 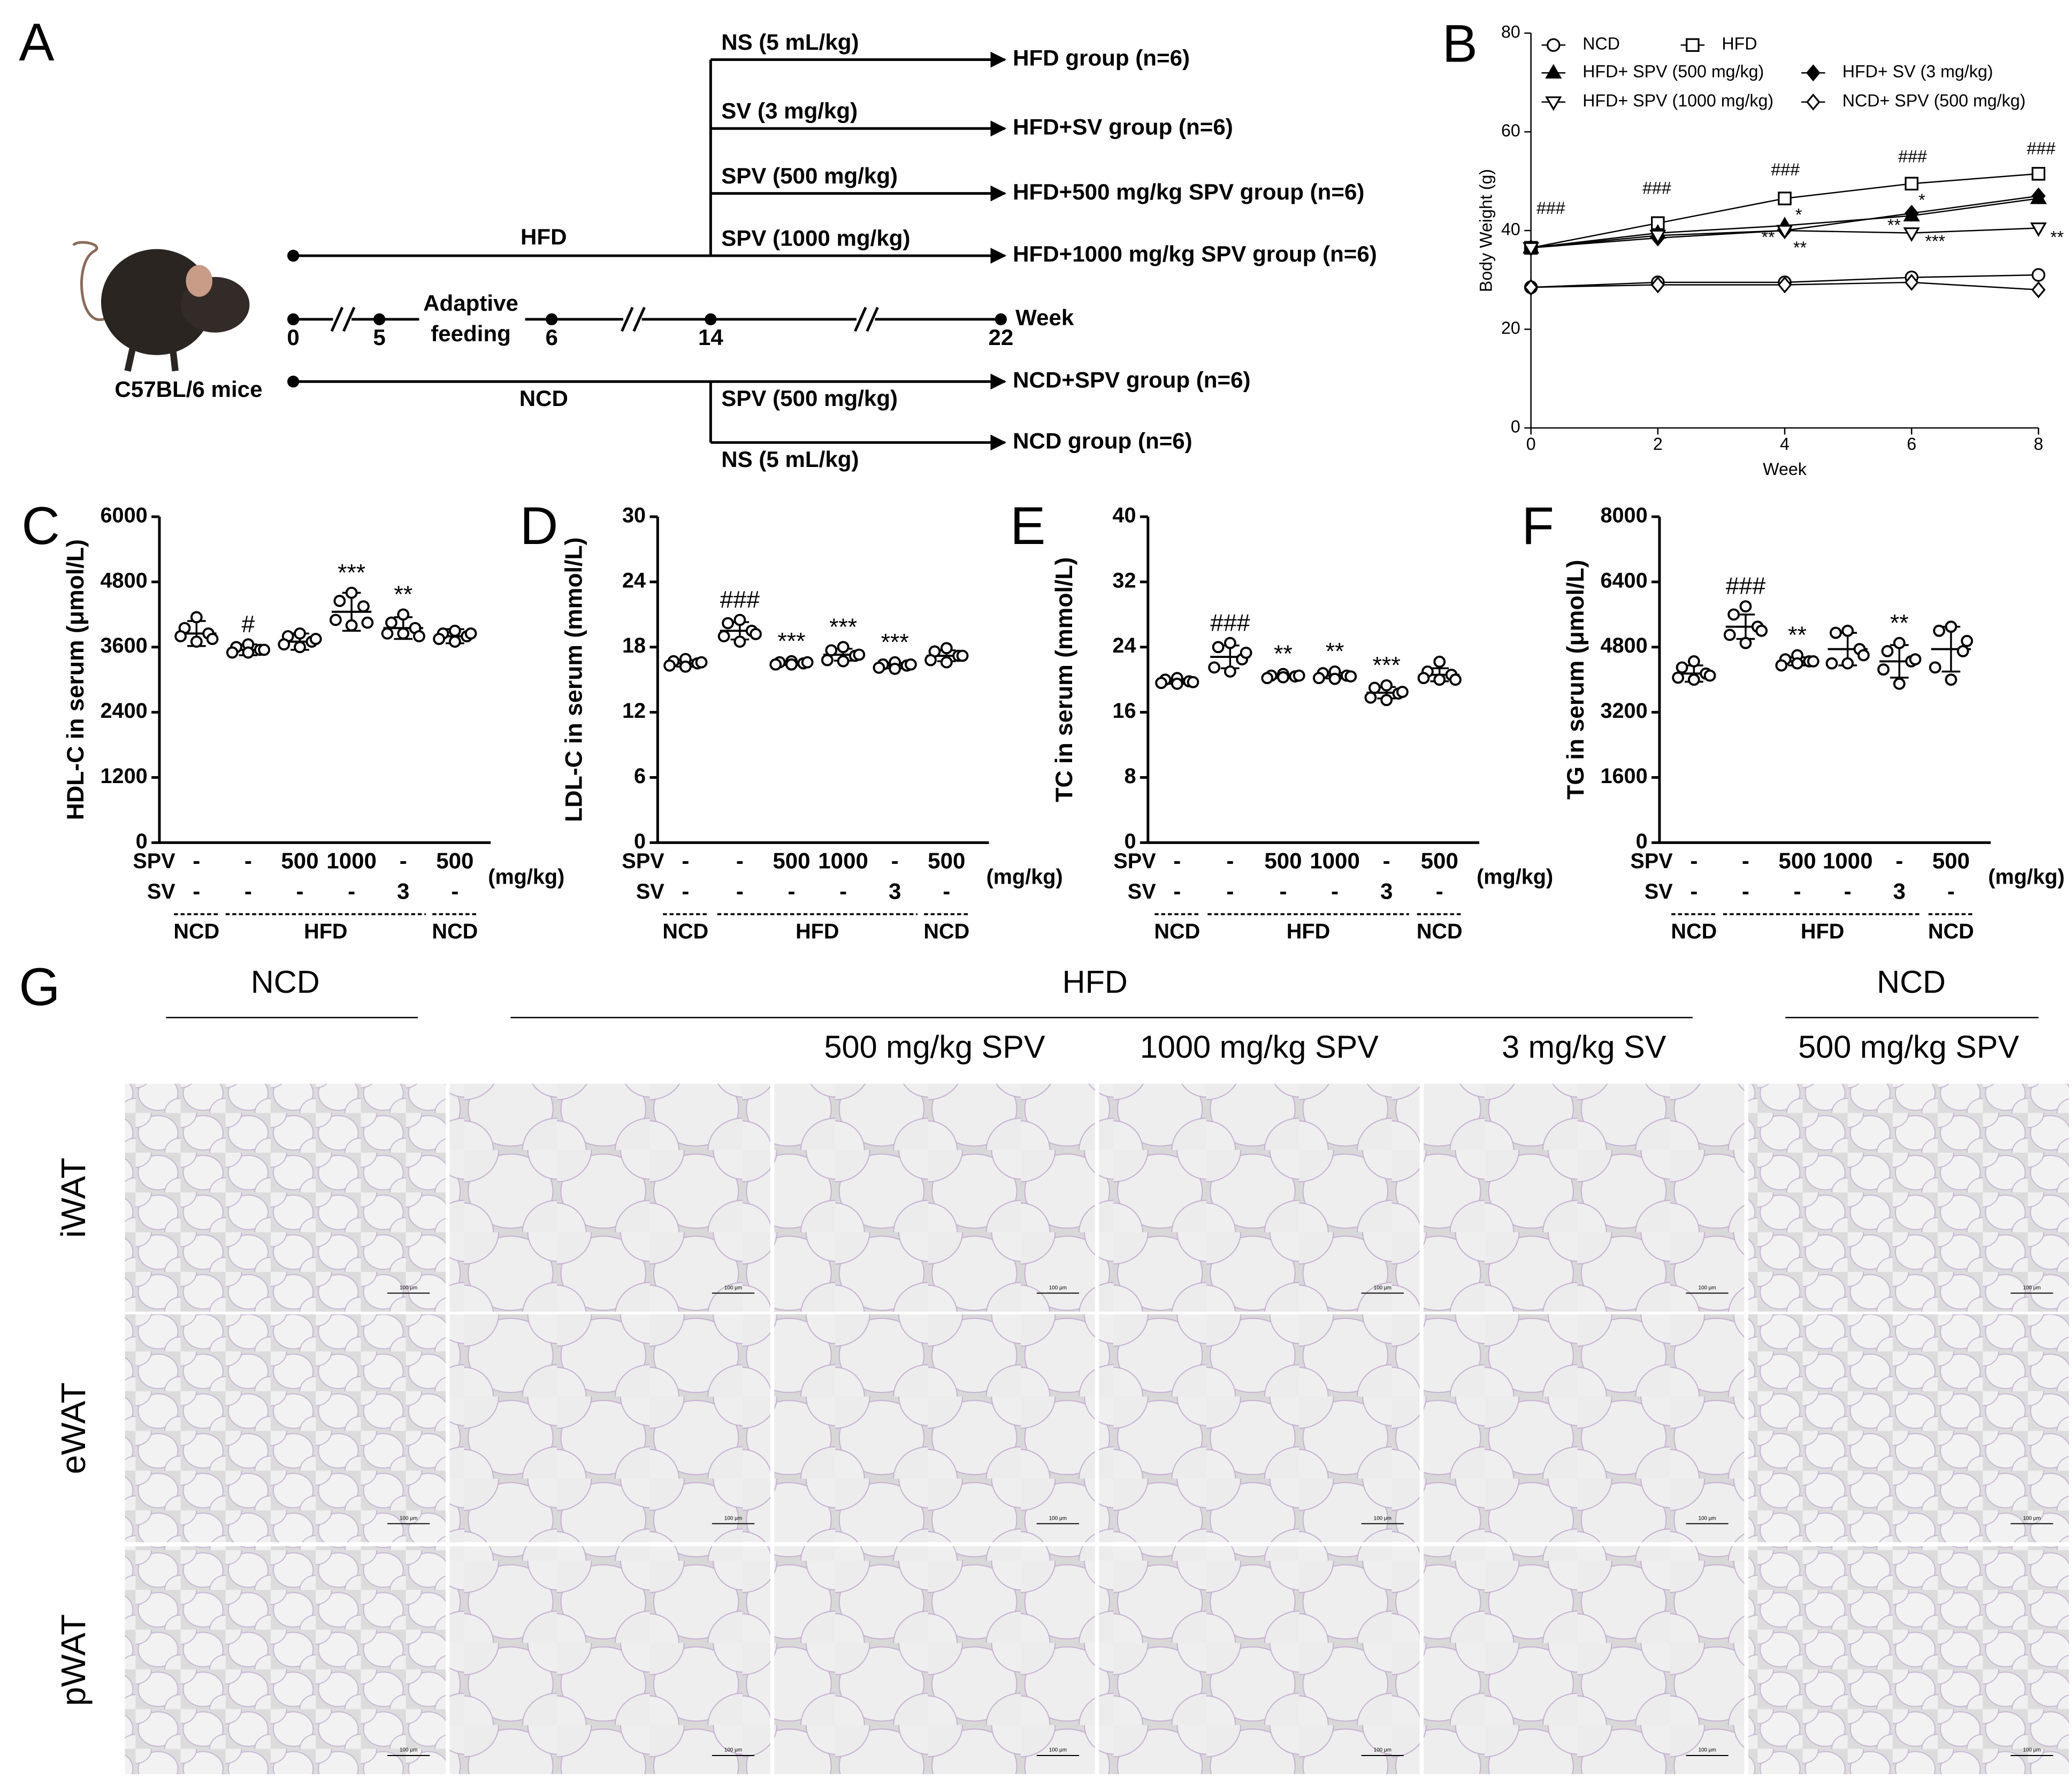 What do you see at coordinates (539, 525) in the screenshot?
I see `panel-label: D` at bounding box center [539, 525].